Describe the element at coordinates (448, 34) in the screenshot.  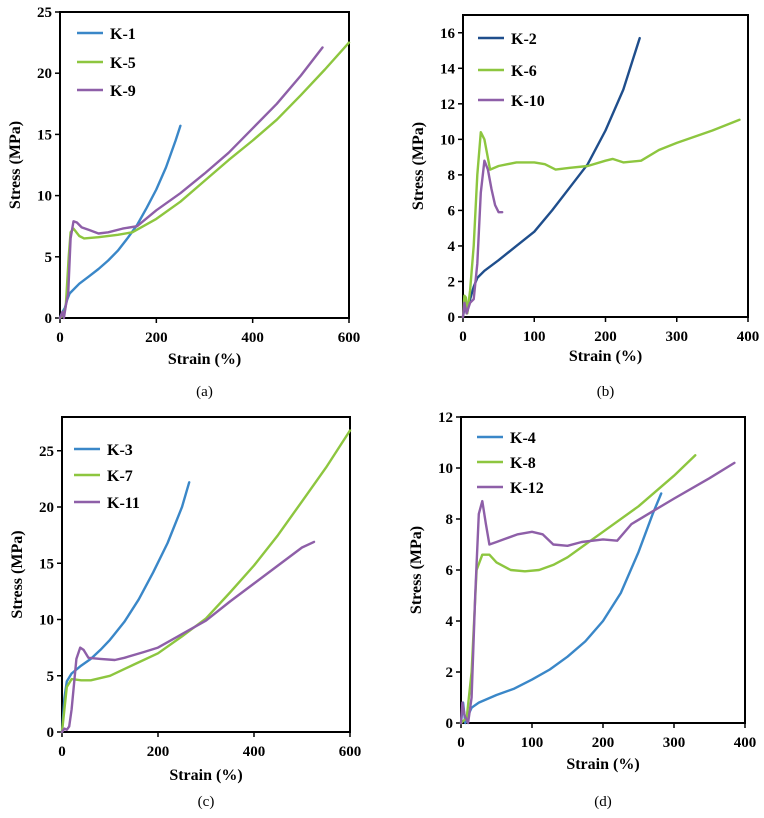
I see `y-tick-label: 16` at that location.